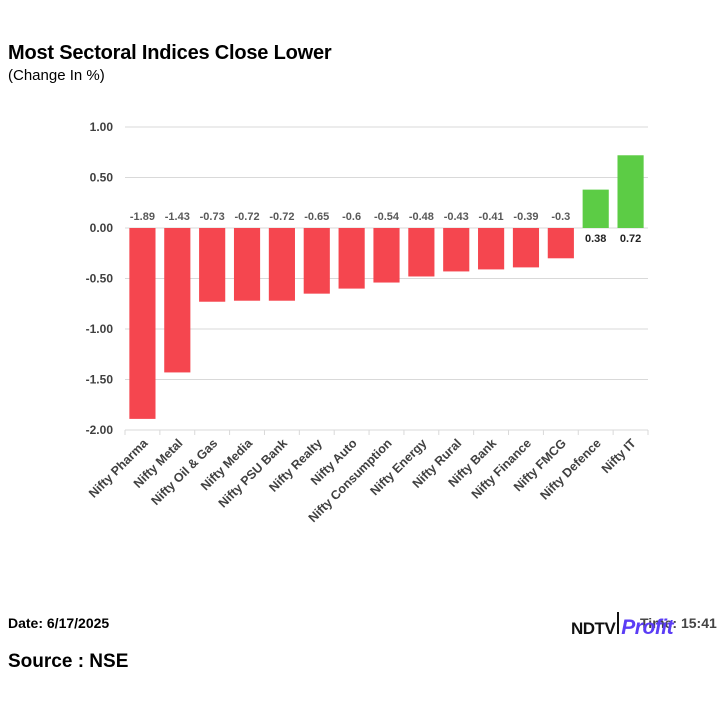 This screenshot has width=720, height=720. What do you see at coordinates (491, 249) in the screenshot?
I see `bar-nifty-bank` at bounding box center [491, 249].